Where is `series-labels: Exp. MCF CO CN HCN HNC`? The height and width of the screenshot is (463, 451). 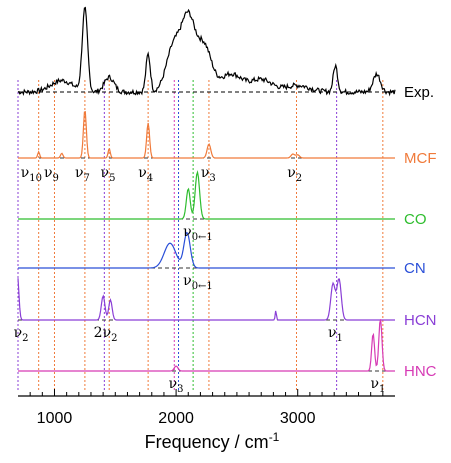
series-labels: Exp. MCF CO CN HCN HNC is located at coordinates (420, 232).